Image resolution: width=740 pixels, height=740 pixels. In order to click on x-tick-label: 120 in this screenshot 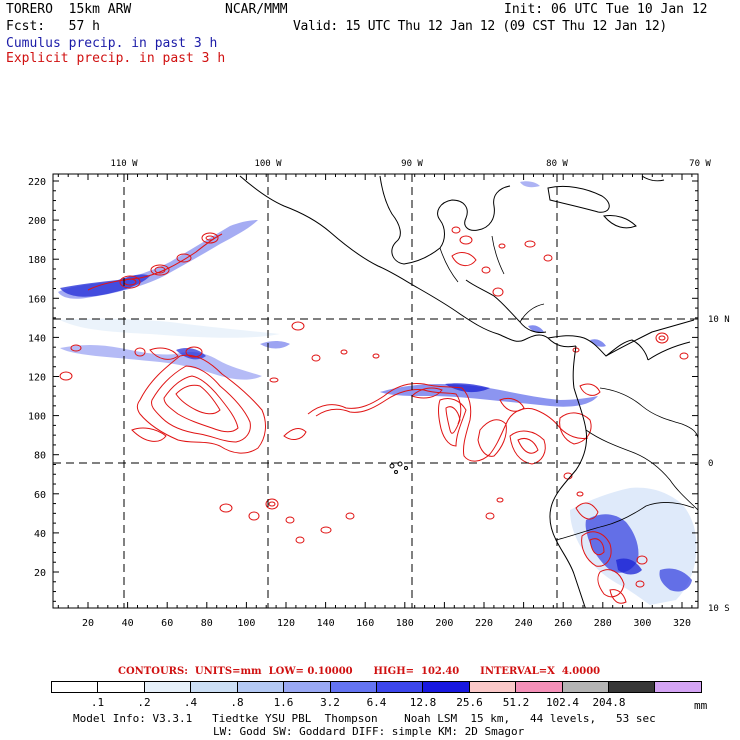, I will do `click(286, 623)`.